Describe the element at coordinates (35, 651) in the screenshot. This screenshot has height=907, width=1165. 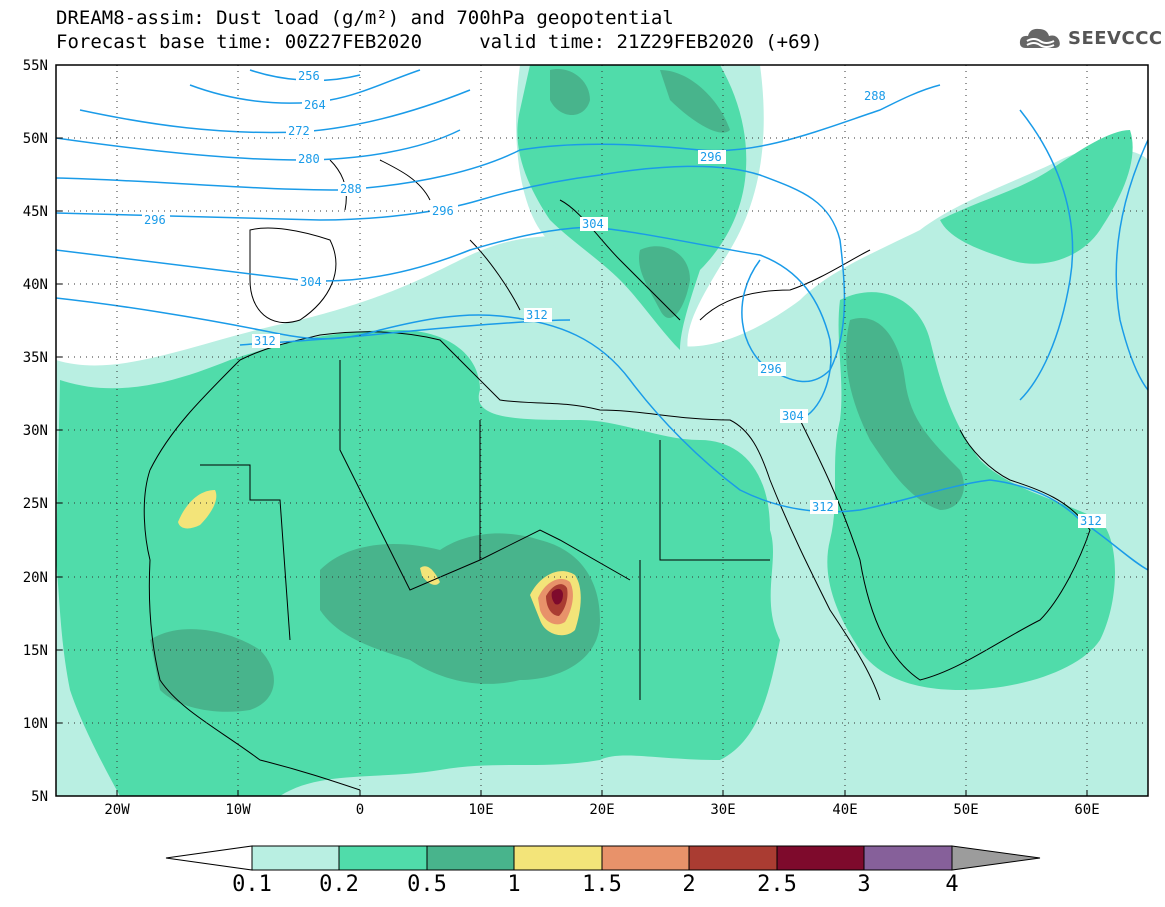
I see `lat-label: 15N` at that location.